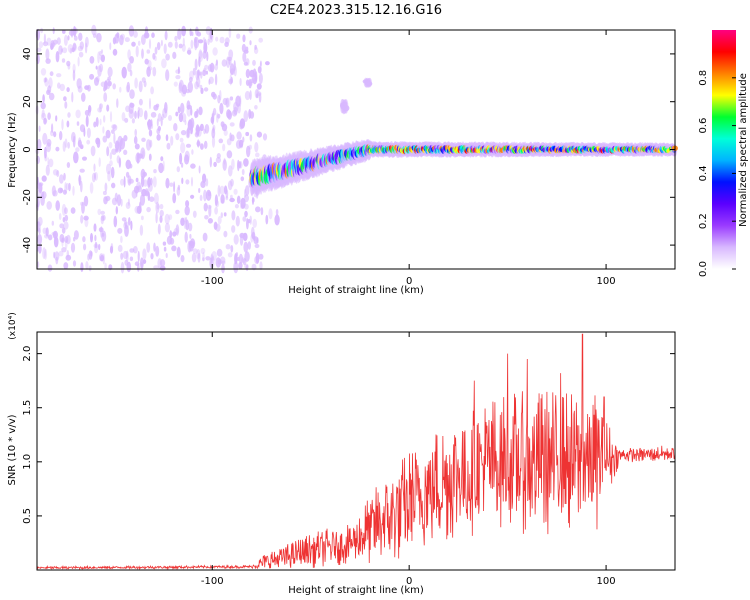 The height and width of the screenshot is (600, 750). What do you see at coordinates (27, 245) in the screenshot?
I see `y-tick-label: -40` at bounding box center [27, 245].